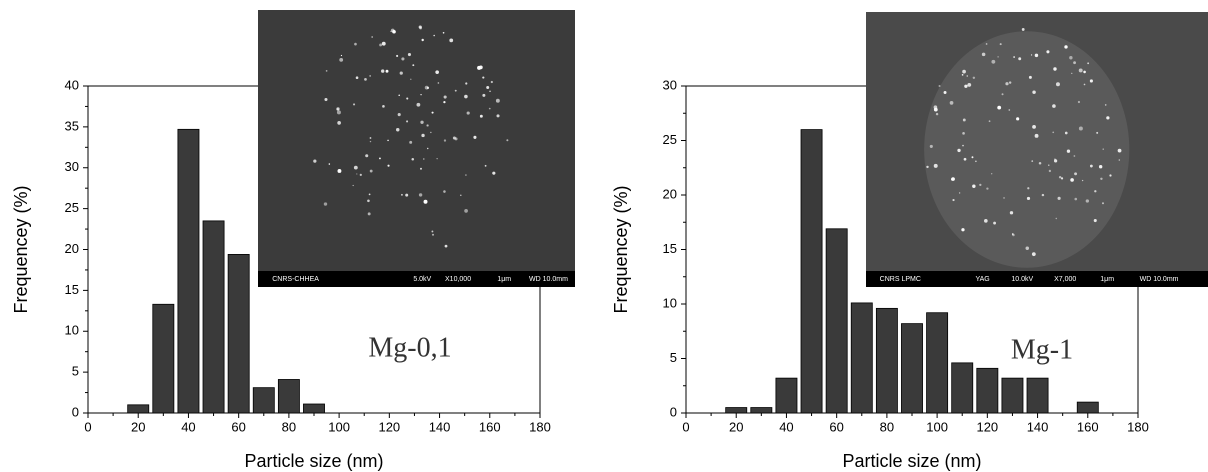 The image size is (1208, 472). I want to click on x-tick-label: 140, so click(440, 426).